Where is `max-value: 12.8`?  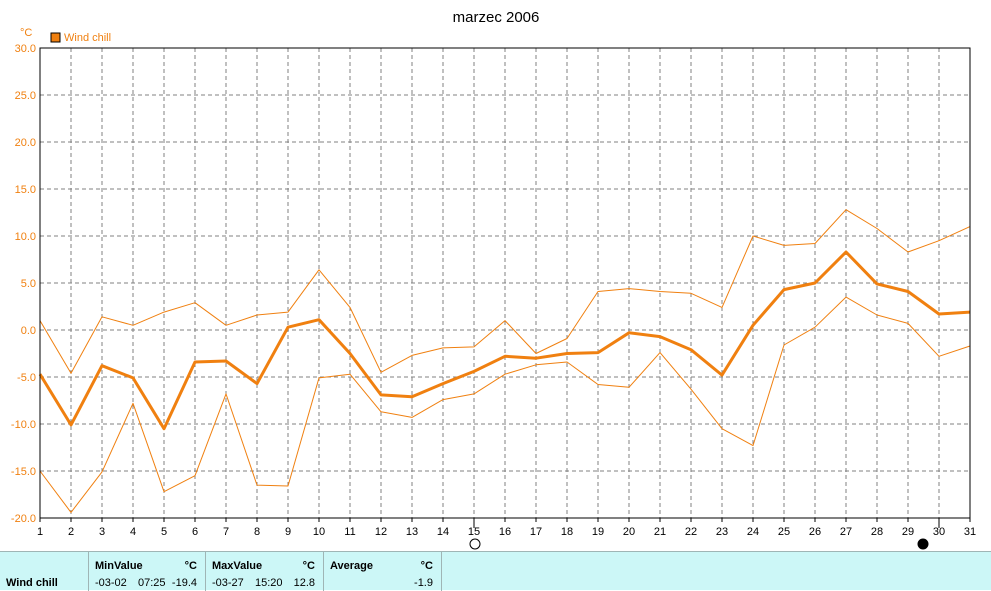
max-value: 12.8 is located at coordinates (304, 583).